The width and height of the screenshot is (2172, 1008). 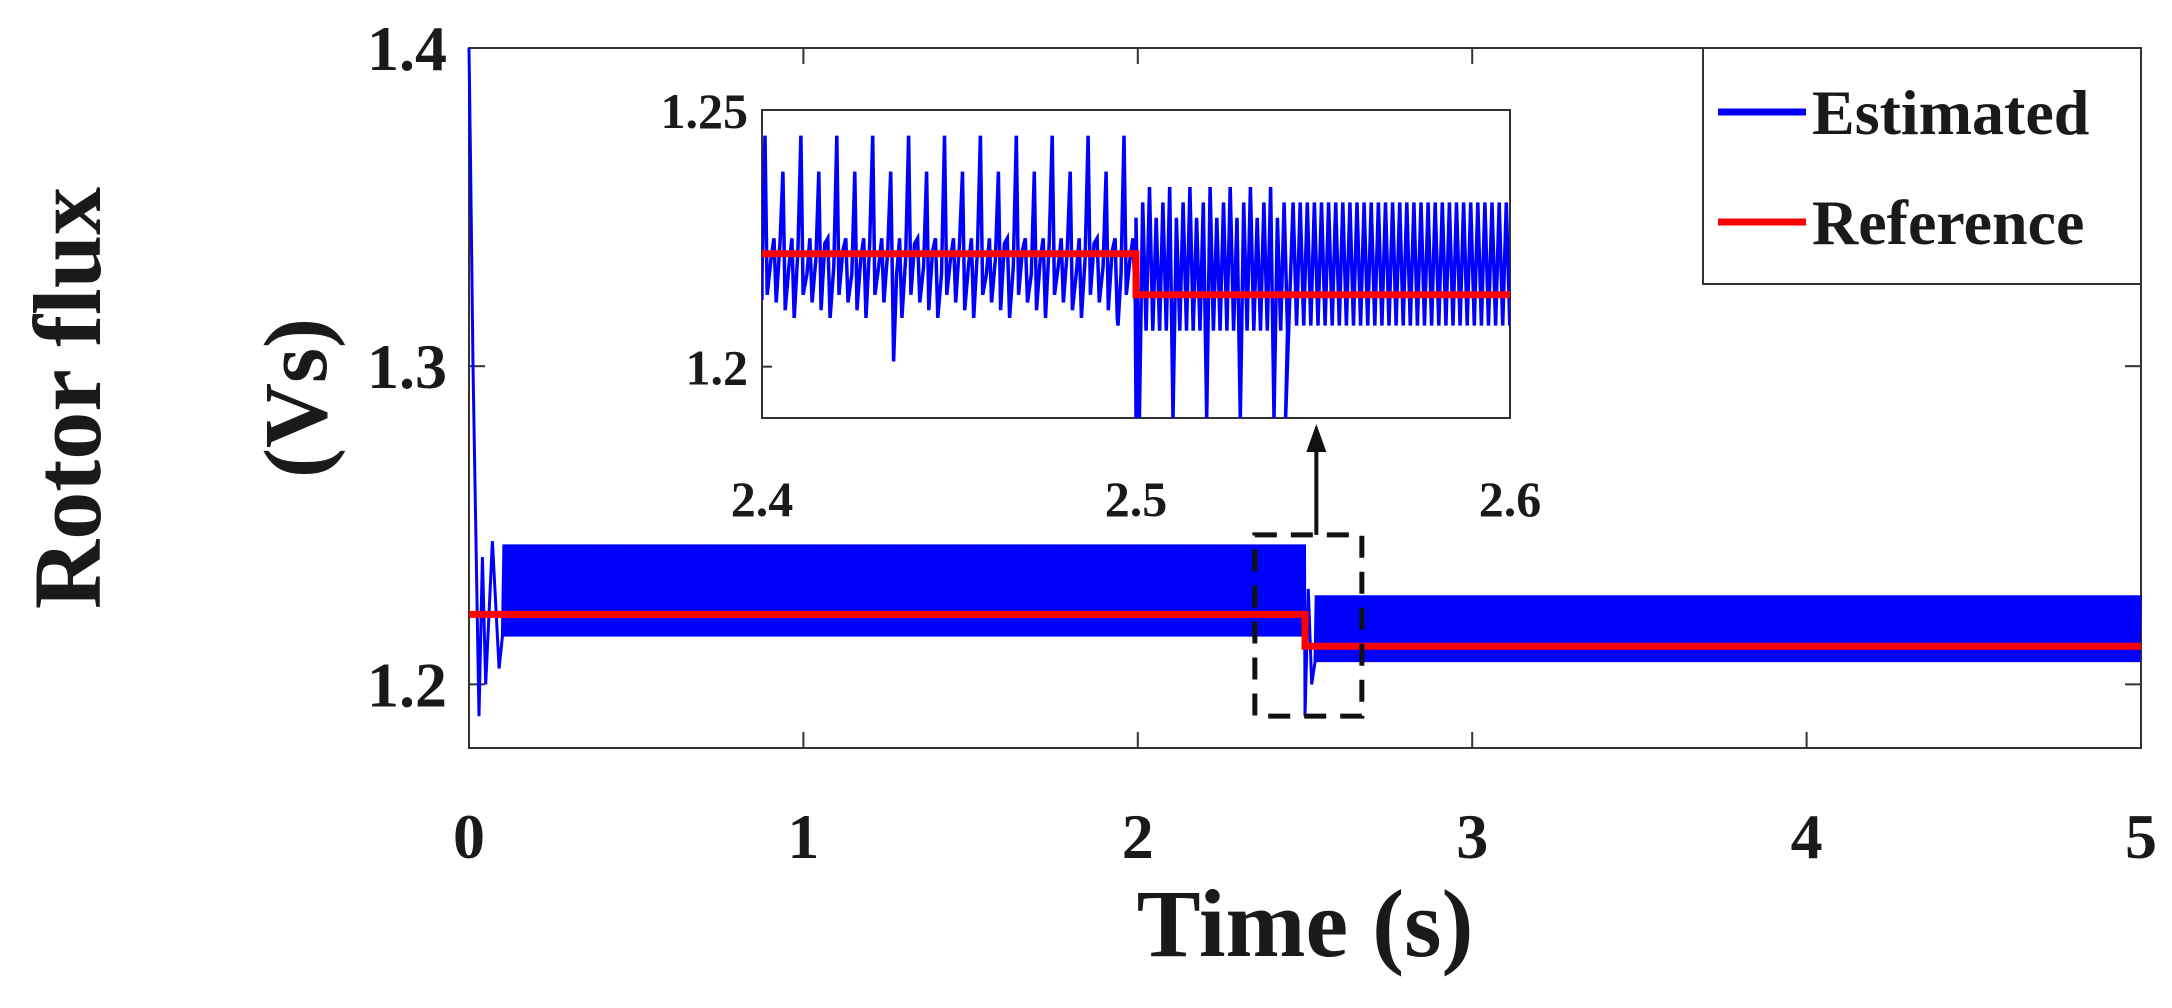 What do you see at coordinates (67, 398) in the screenshot?
I see `y-axis-title-line1: Rotor flux` at bounding box center [67, 398].